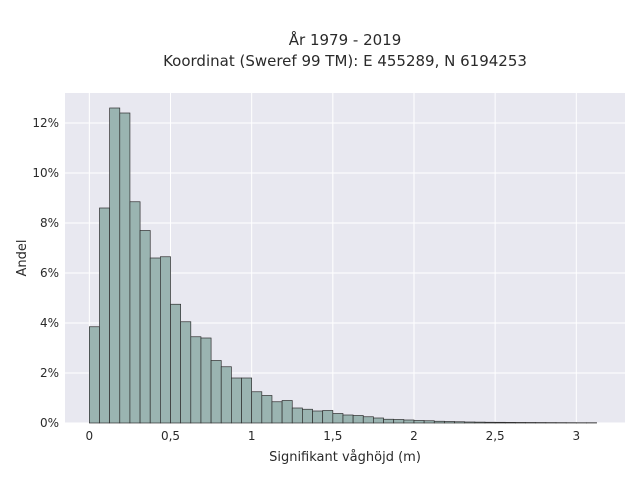  What do you see at coordinates (49, 273) in the screenshot?
I see `y-tick-label: 6%` at bounding box center [49, 273].